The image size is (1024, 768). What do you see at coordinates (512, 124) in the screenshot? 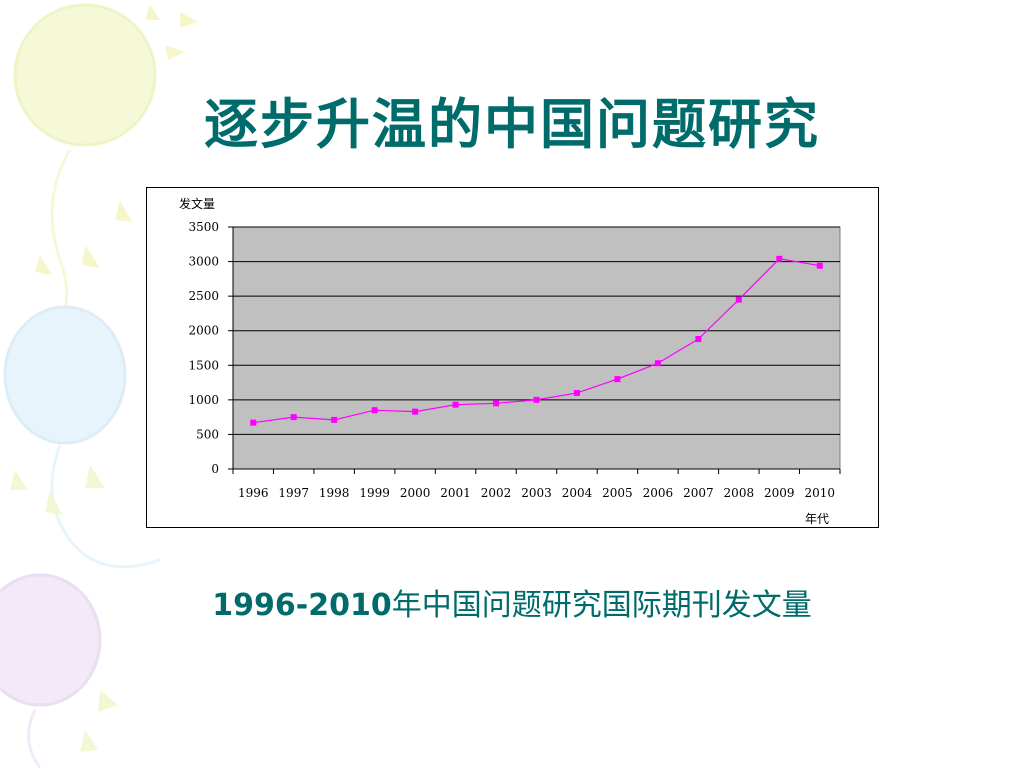
I see `slide-title: 逐步升温的中国问题研究` at bounding box center [512, 124].